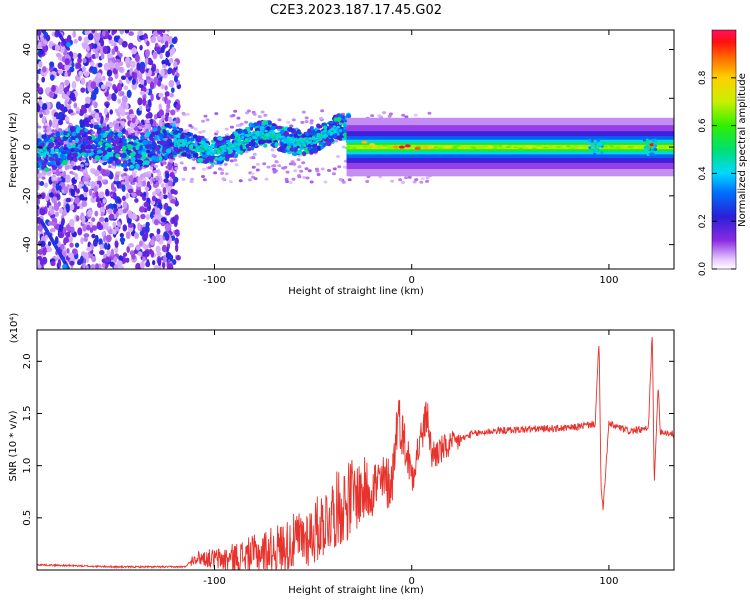  Describe the element at coordinates (356, 590) in the screenshot. I see `snr-x-label: Height of straight line (km)` at that location.